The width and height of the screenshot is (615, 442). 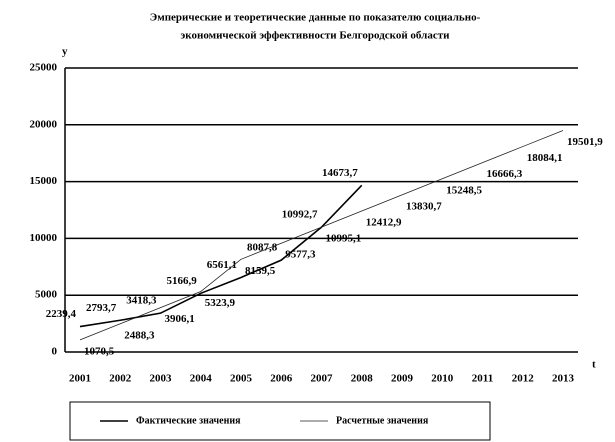 I want to click on y-tick-label: 10000, so click(x=44, y=238).